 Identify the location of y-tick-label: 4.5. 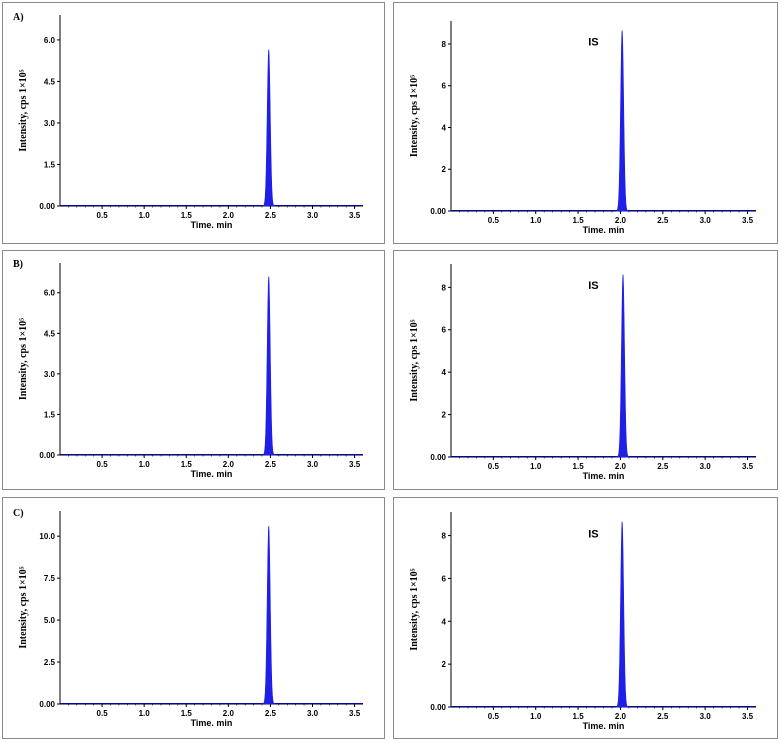
(50, 81).